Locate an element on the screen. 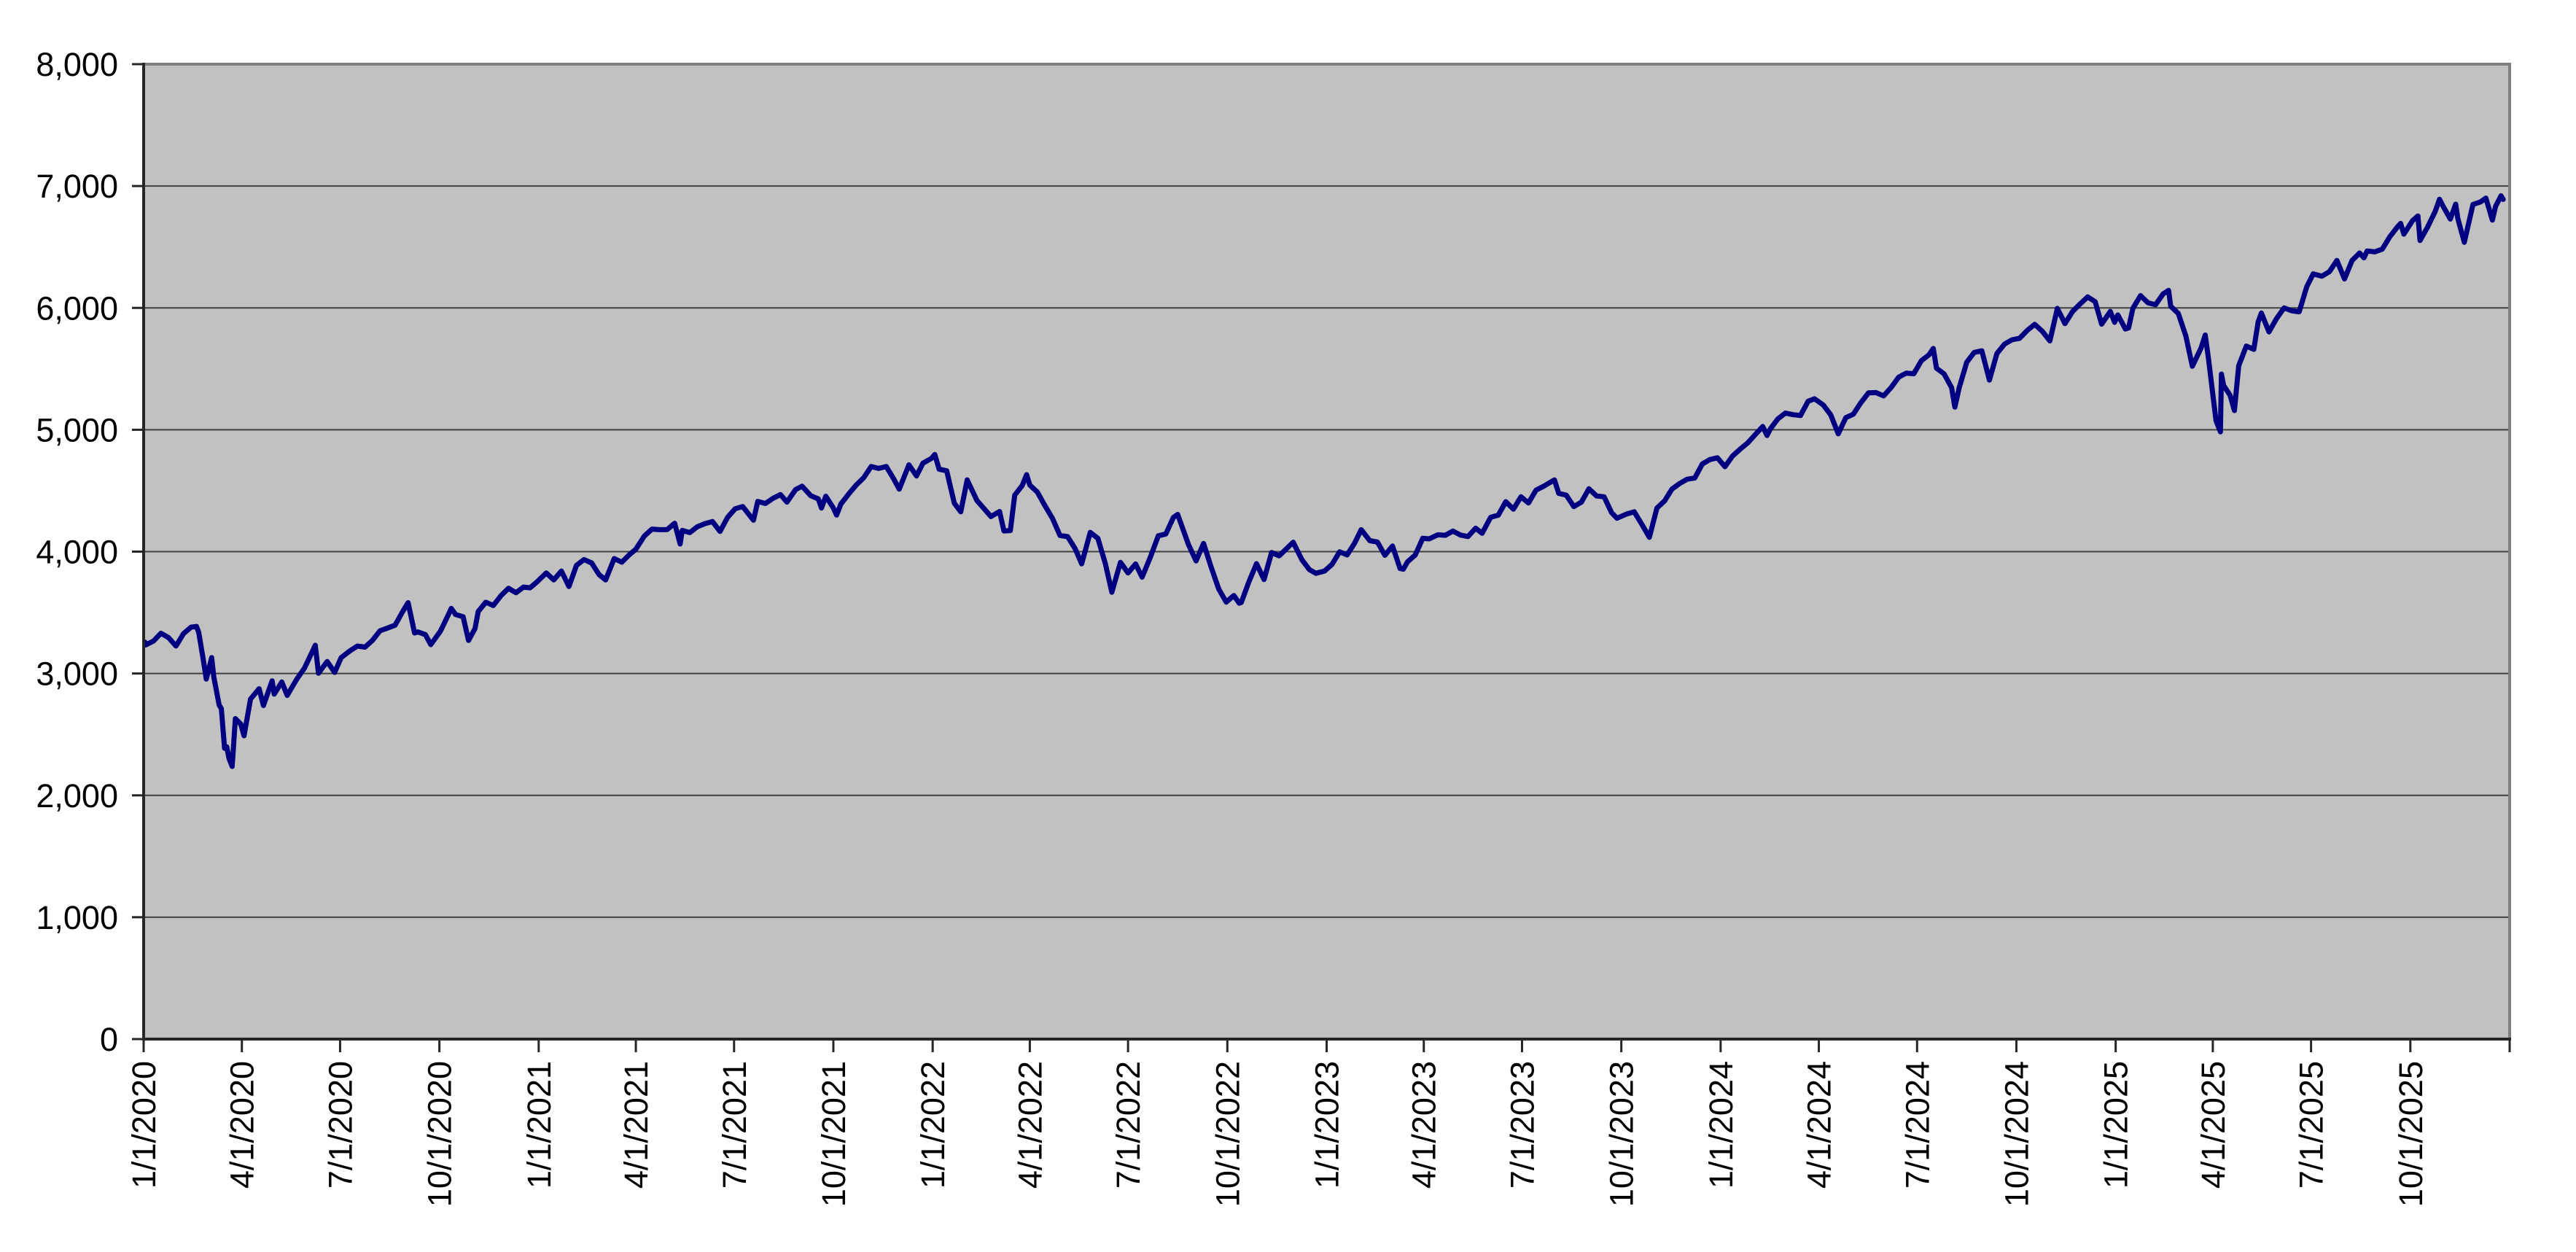 This screenshot has height=1252, width=2576. x-axis-tick-label: 1/1/2023 is located at coordinates (1327, 1125).